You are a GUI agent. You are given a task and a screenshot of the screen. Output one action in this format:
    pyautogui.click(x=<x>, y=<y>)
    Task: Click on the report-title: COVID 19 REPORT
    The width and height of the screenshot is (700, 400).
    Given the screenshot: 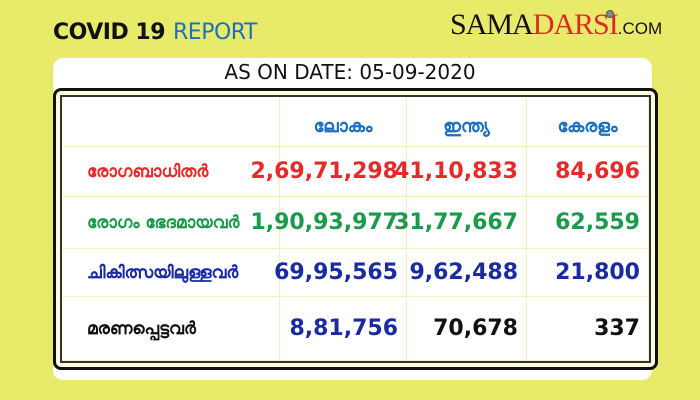 What is the action you would take?
    pyautogui.click(x=155, y=32)
    